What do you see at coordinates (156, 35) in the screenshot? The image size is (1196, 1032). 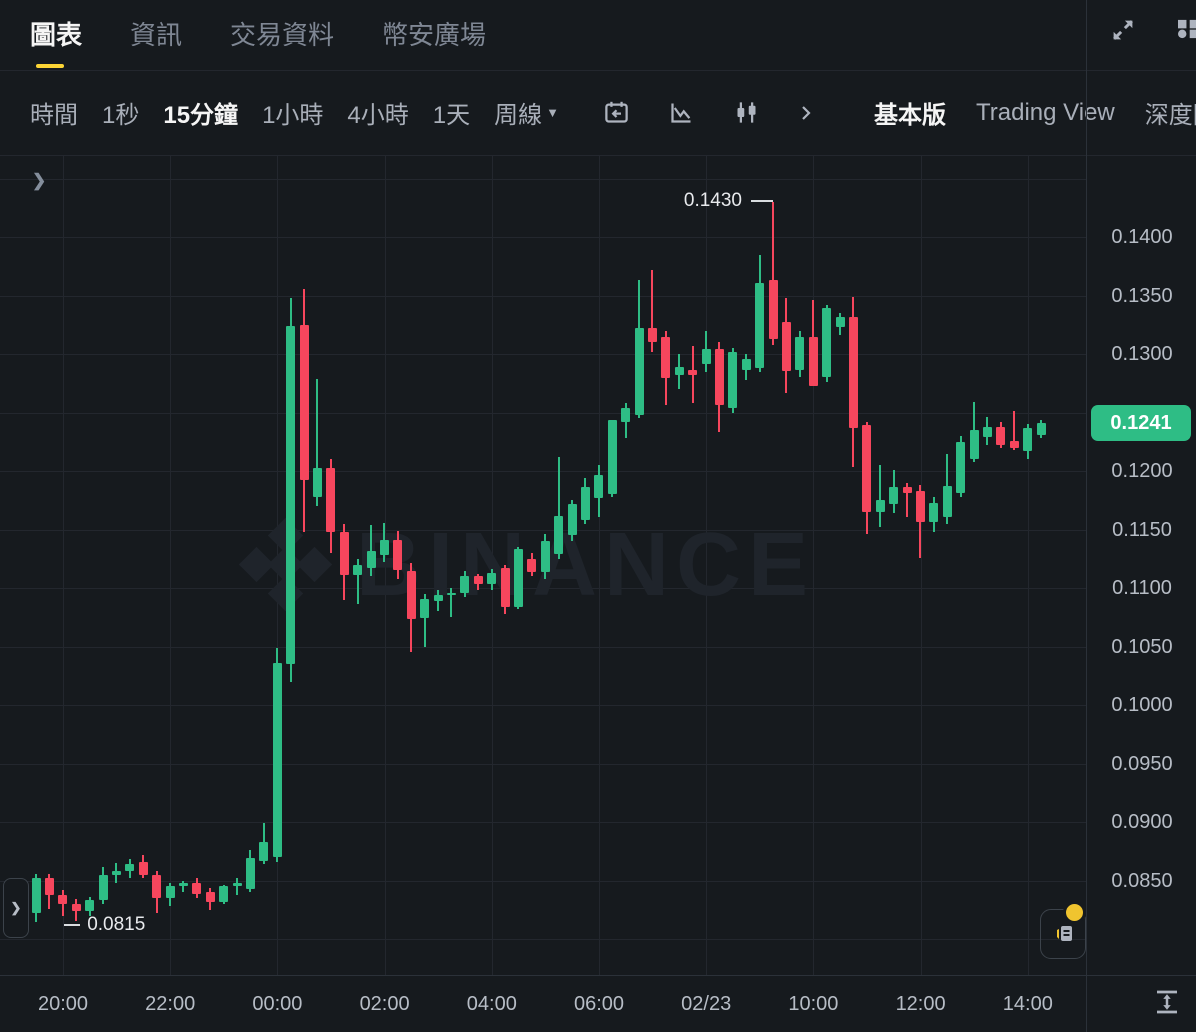 I see `tab-資訊: 資訊` at bounding box center [156, 35].